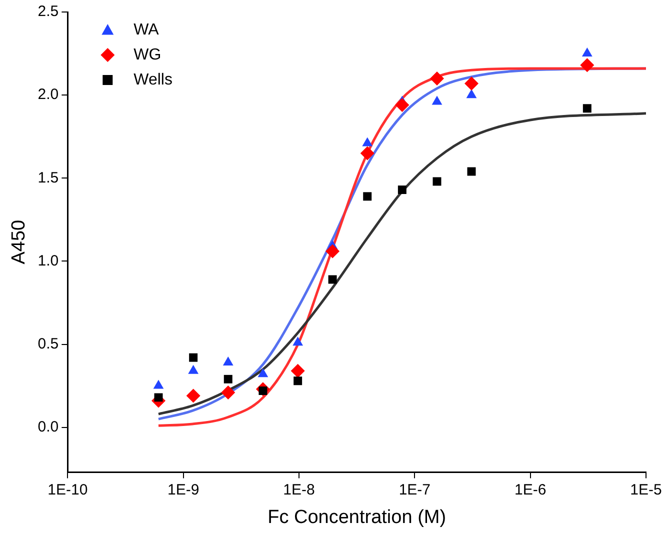 The image size is (668, 537). Describe the element at coordinates (183, 489) in the screenshot. I see `x-tick-label: 1E-9` at that location.